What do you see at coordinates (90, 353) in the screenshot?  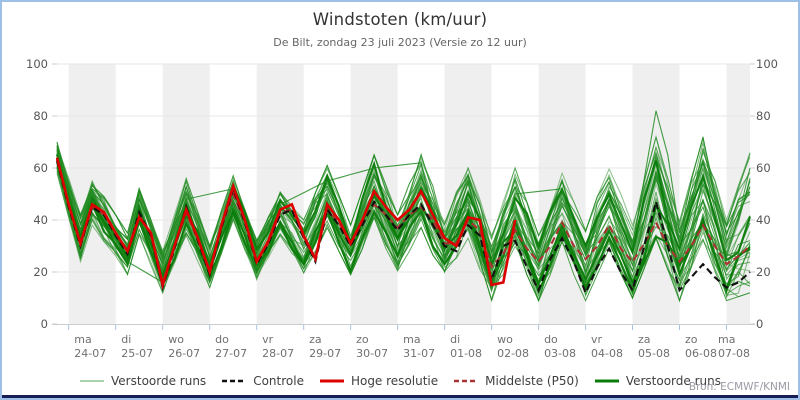 I see `day-date: 24-07` at bounding box center [90, 353].